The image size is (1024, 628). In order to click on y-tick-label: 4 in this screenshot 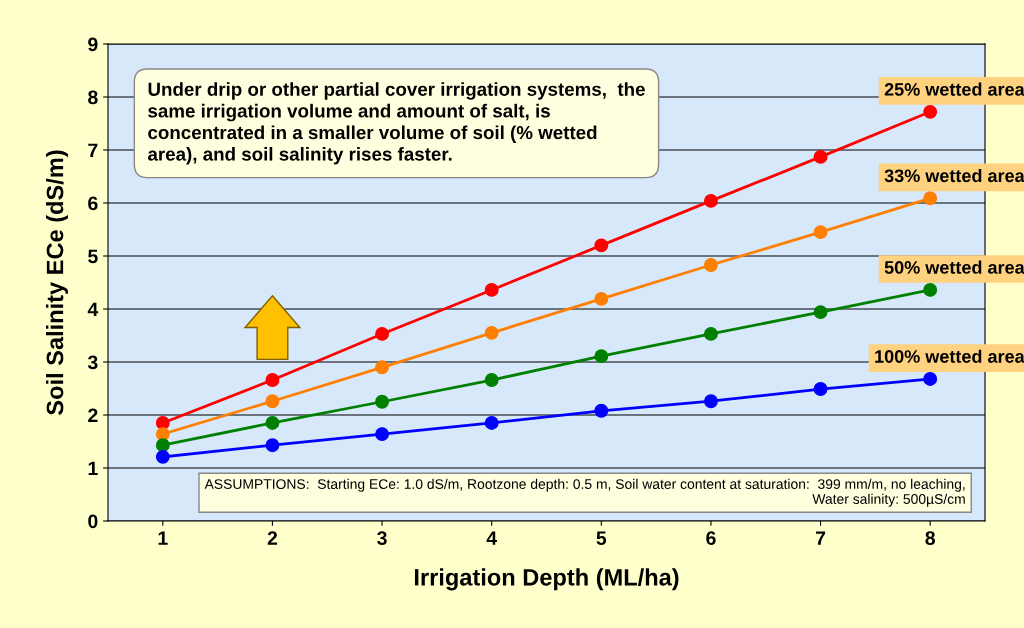, I will do `click(93, 309)`.